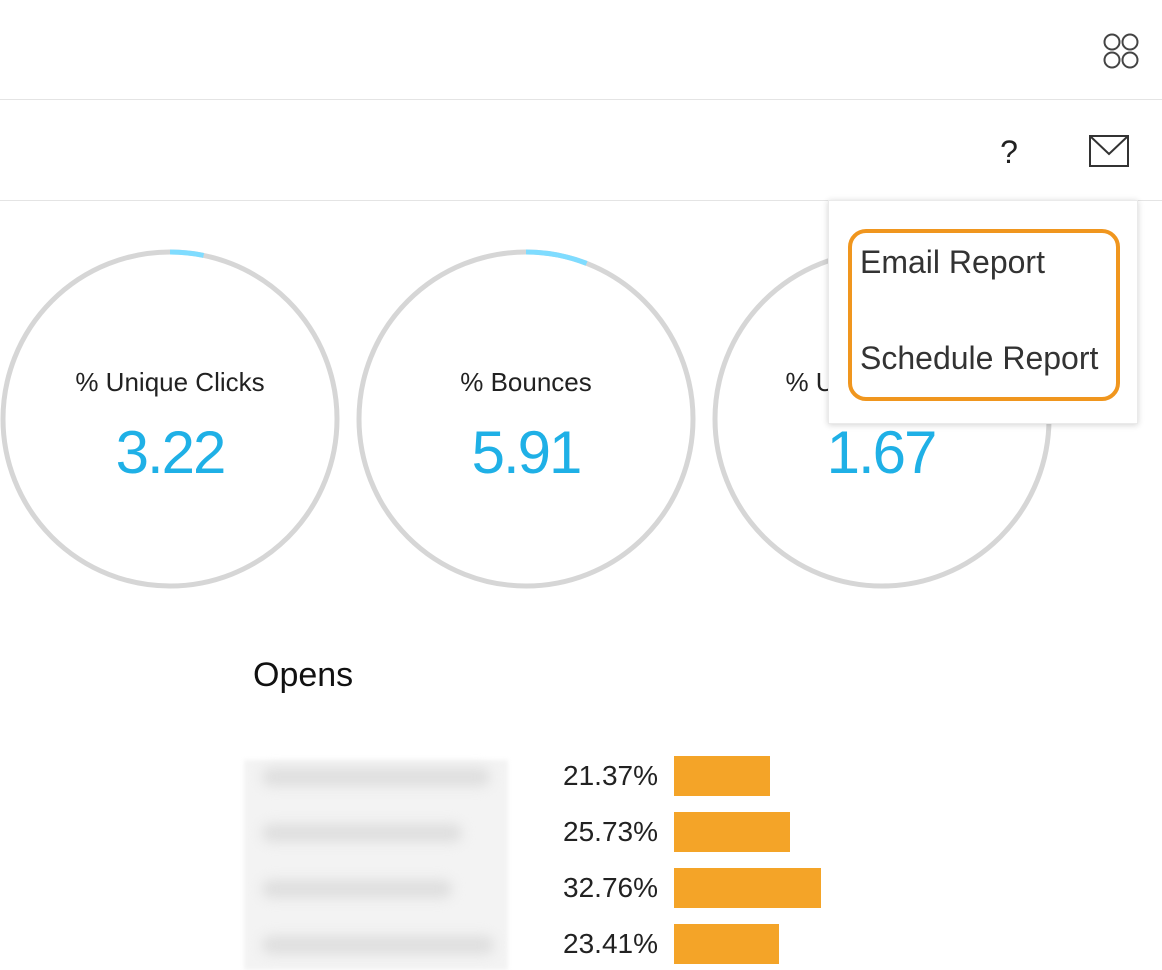 This screenshot has width=1162, height=970. Describe the element at coordinates (610, 831) in the screenshot. I see `opens-percent-label: 25.73%` at that location.